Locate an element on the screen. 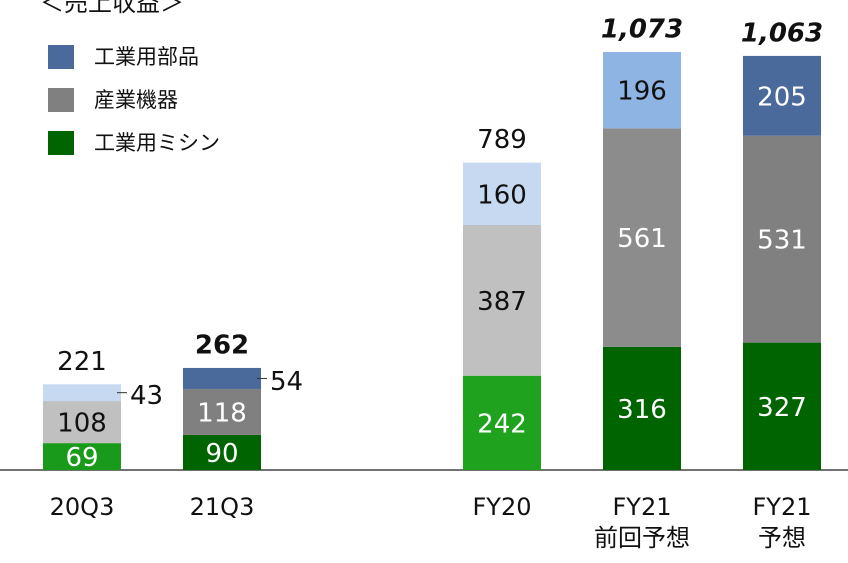 Image resolution: width=848 pixels, height=563 pixels. total-label: 1,073 is located at coordinates (642, 30).